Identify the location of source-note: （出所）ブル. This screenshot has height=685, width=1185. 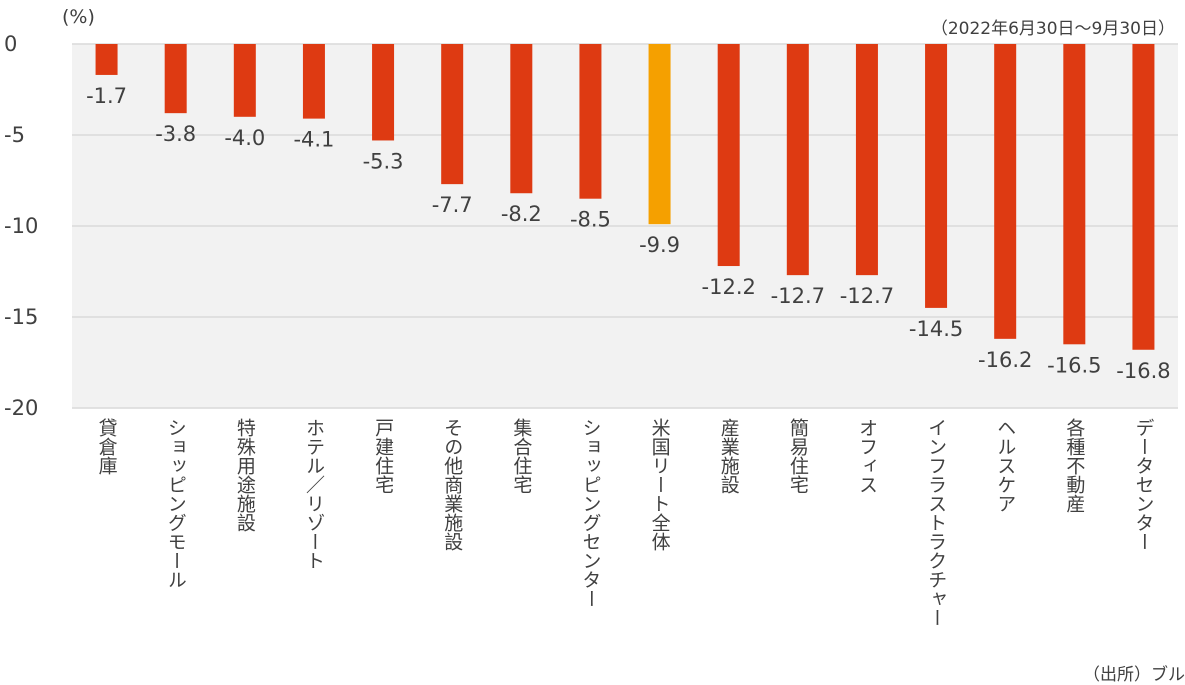
(1134, 675).